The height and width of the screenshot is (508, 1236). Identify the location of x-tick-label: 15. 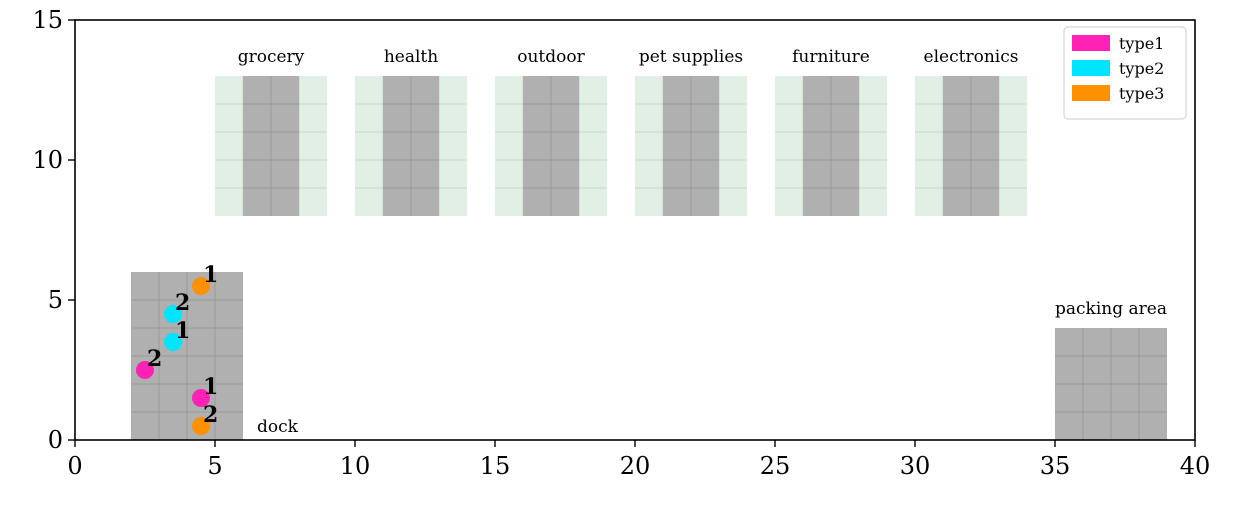
(495, 466).